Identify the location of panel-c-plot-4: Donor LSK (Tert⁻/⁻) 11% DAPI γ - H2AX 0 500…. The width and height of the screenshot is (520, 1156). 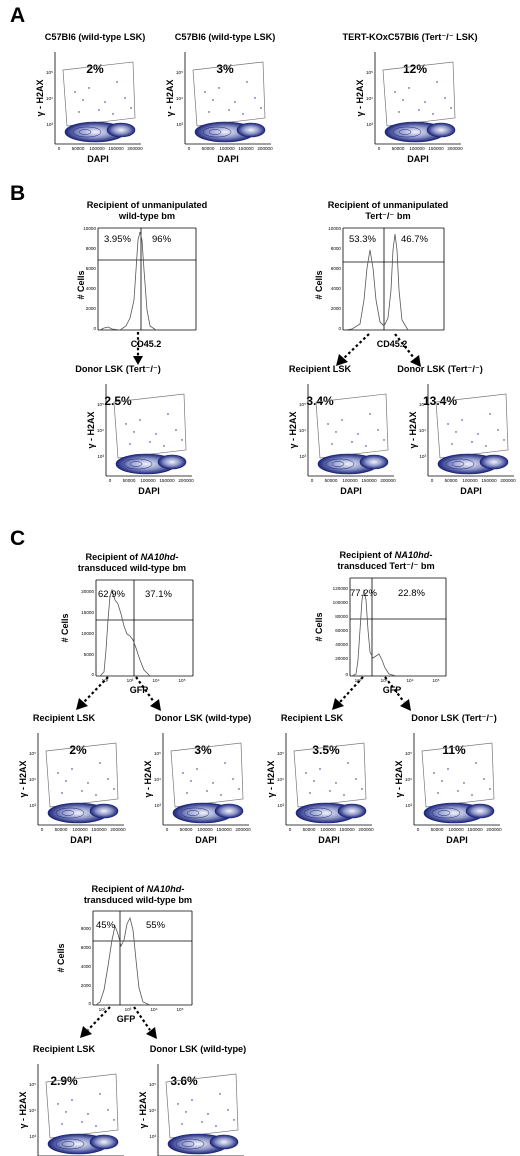
(448, 779).